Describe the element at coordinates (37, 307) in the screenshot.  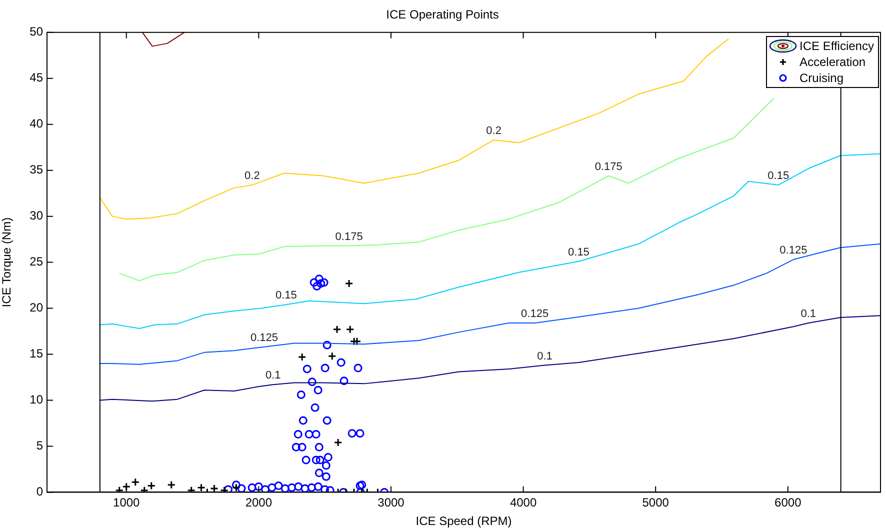
I see `y-tick-label: 20` at that location.